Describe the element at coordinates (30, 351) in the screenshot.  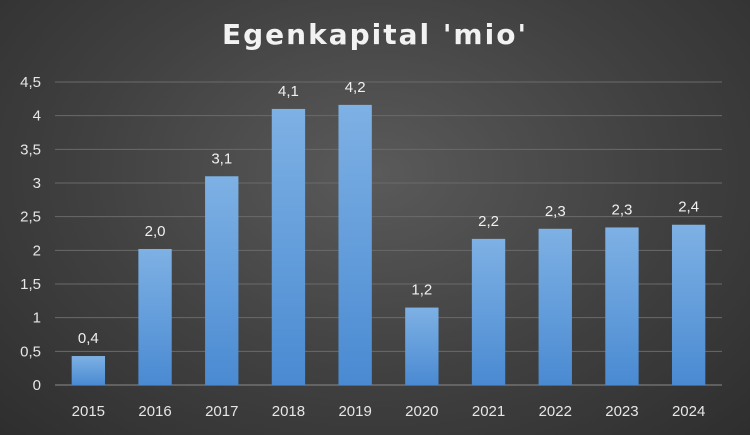
I see `y-tick-label: 0,5` at that location.